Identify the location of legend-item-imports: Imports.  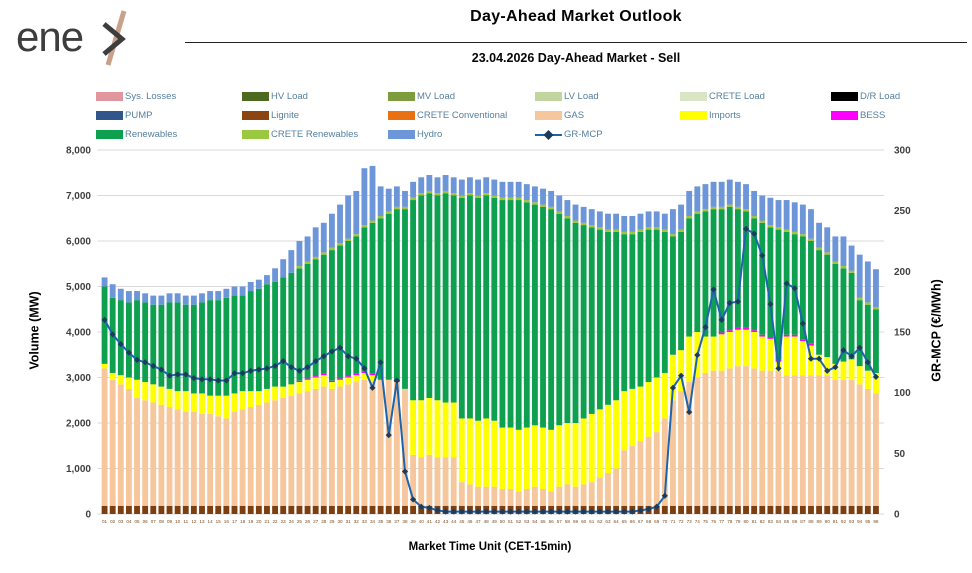
(755, 115).